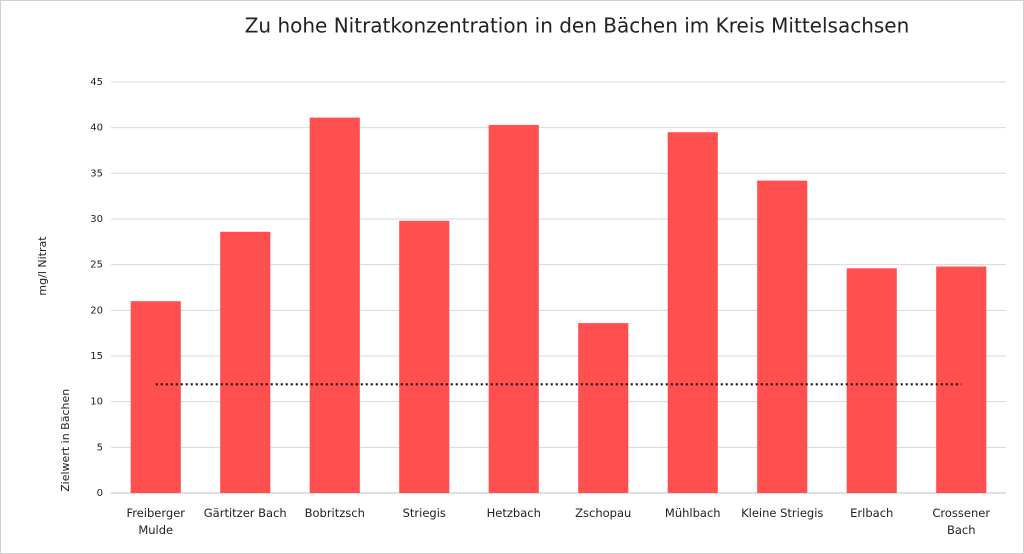 The width and height of the screenshot is (1024, 554). Describe the element at coordinates (155, 521) in the screenshot. I see `x-tick-label: Freiberger Mulde` at that location.